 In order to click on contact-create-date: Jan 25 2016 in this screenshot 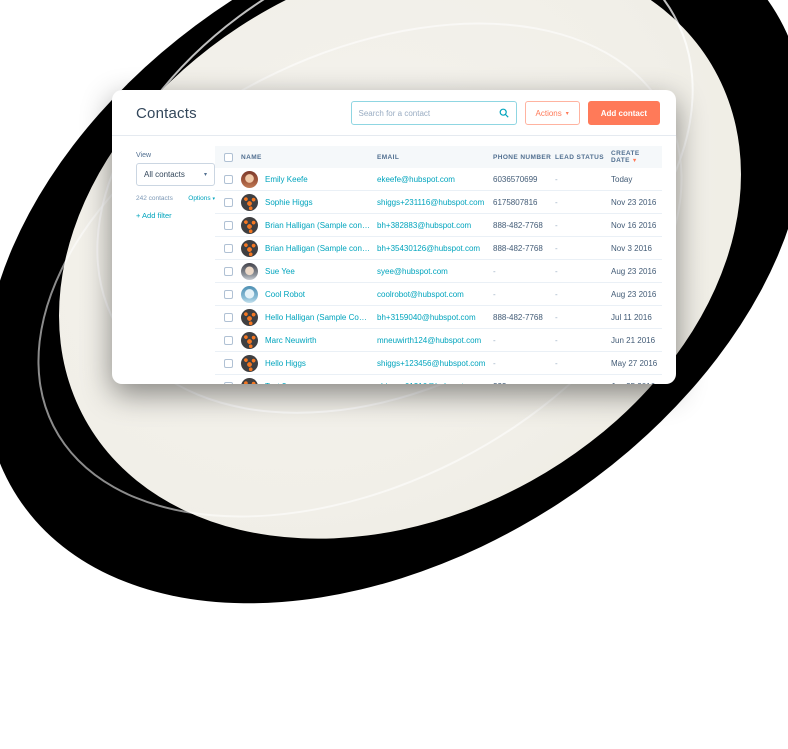, I will do `click(636, 383)`.